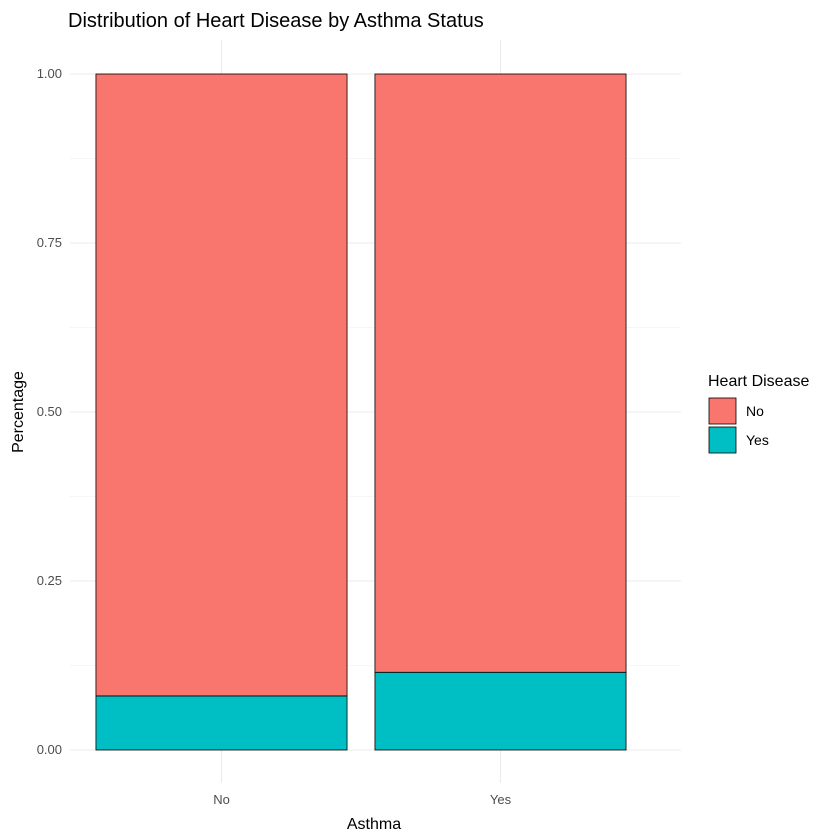  What do you see at coordinates (49, 73) in the screenshot?
I see `y-tick-label: 1.00` at bounding box center [49, 73].